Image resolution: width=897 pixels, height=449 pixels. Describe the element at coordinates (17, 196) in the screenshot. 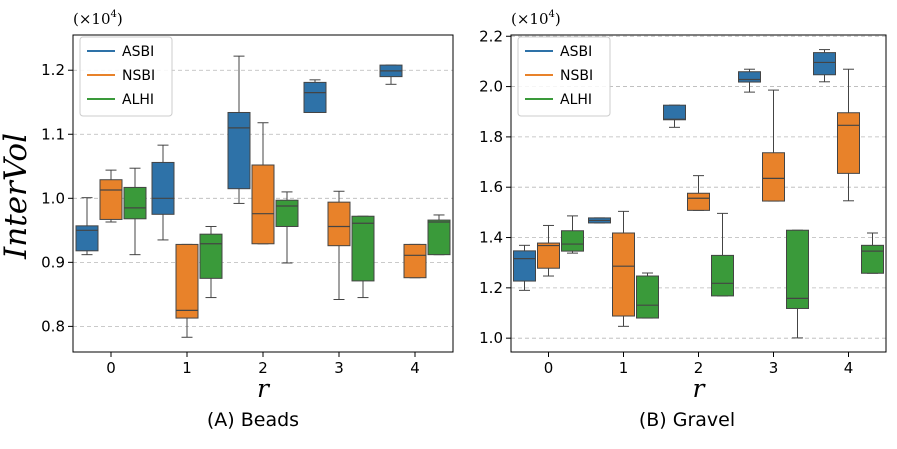

I see `y-axis-label: InterVol` at that location.